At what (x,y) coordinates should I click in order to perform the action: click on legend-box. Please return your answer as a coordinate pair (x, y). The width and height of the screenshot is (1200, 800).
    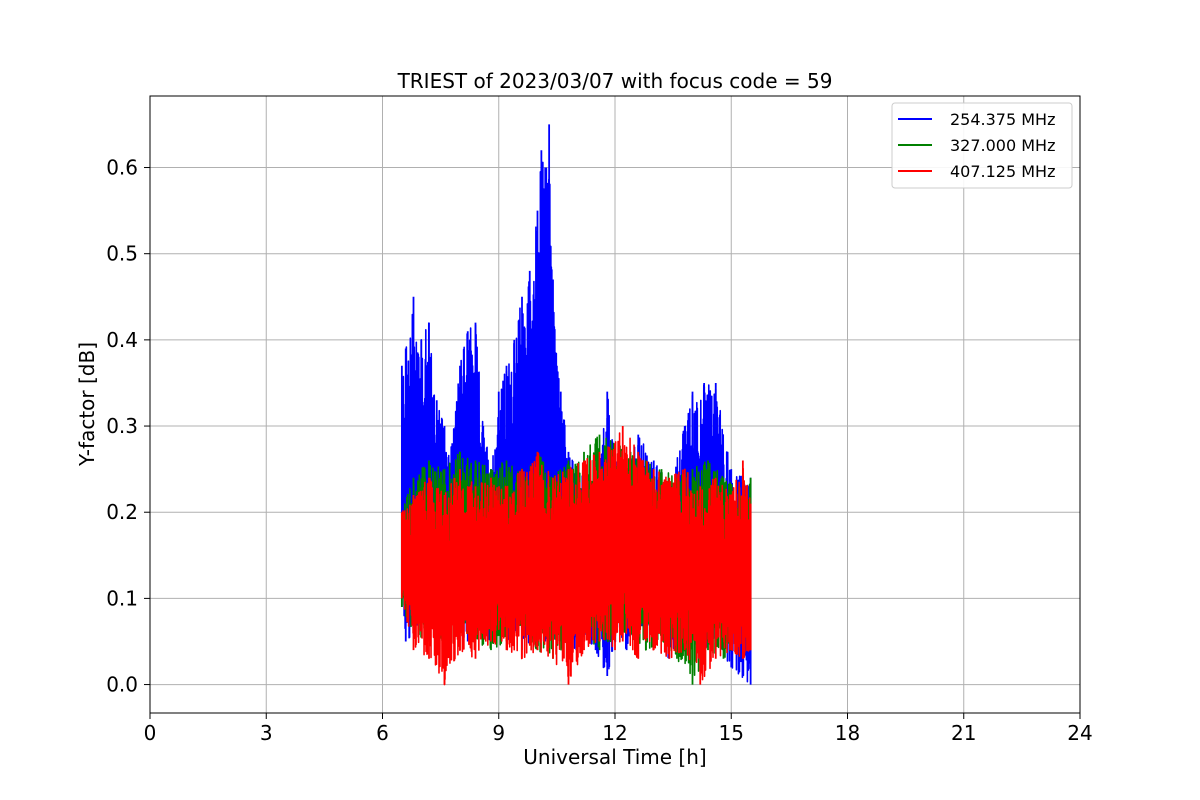
    Looking at the image, I should click on (982, 145).